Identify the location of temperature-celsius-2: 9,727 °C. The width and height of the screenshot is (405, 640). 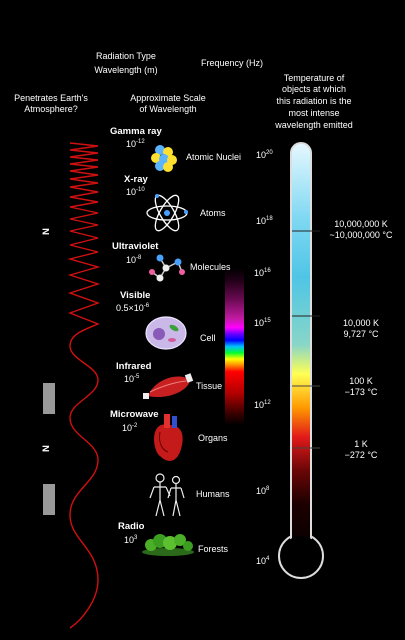
(361, 334).